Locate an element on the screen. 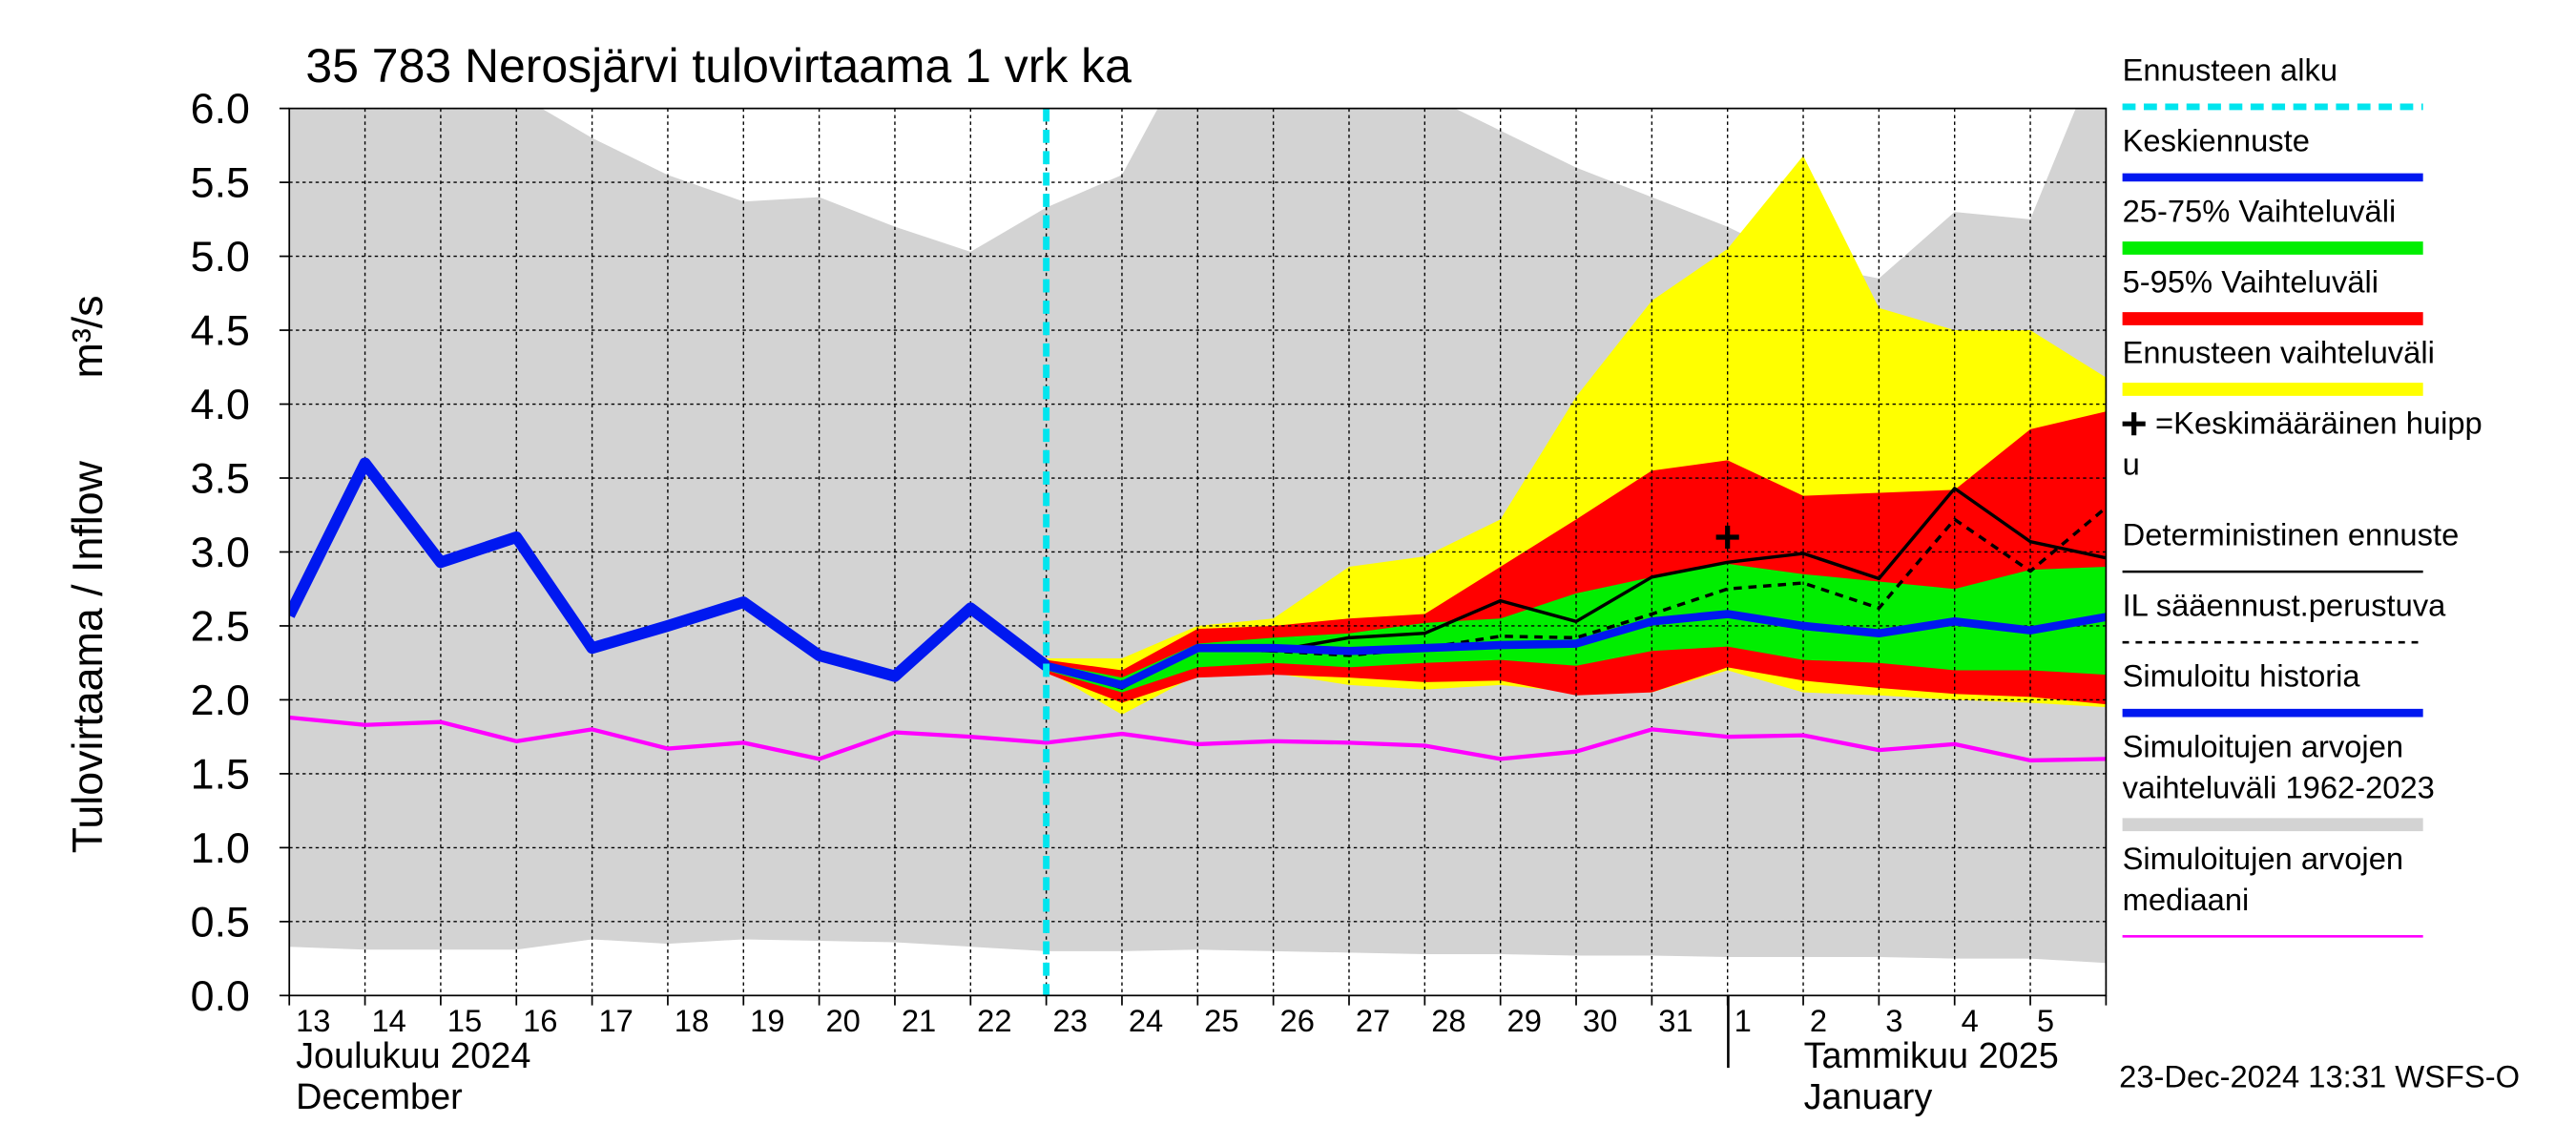 The width and height of the screenshot is (2576, 1145). x-tick-label: 29 is located at coordinates (1524, 1021).